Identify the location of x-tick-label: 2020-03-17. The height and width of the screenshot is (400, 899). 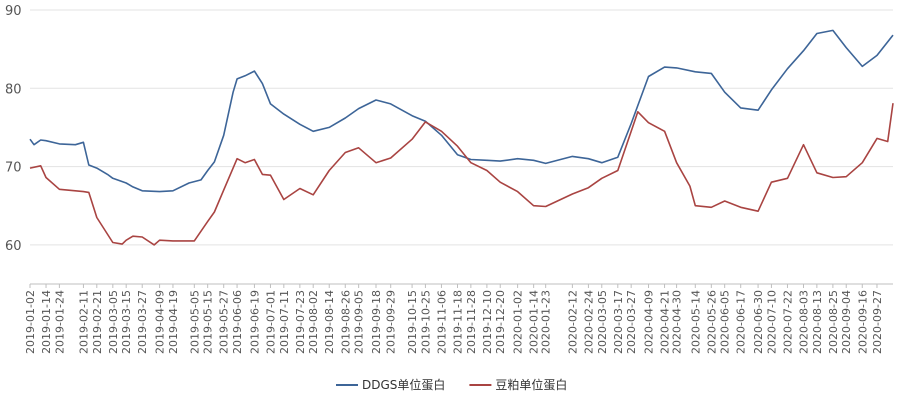
(618, 322).